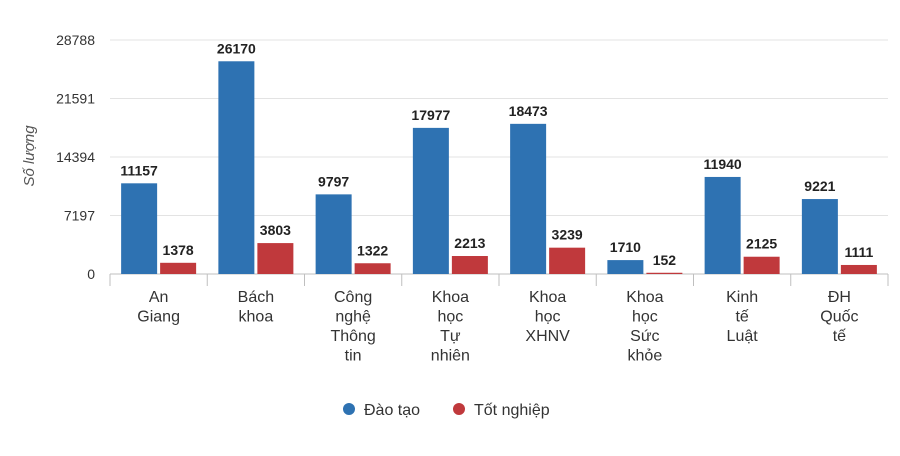 The width and height of the screenshot is (900, 456). What do you see at coordinates (645, 356) in the screenshot?
I see `category-label-line: khỏe` at bounding box center [645, 356].